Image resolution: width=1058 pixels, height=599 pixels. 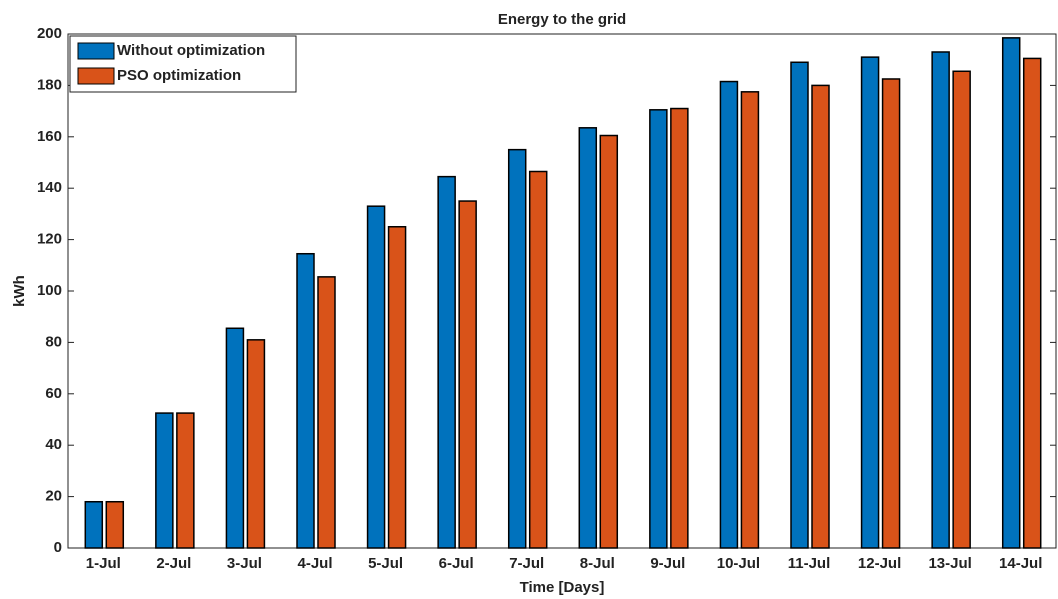 I want to click on x-tick-label: 12-Jul, so click(x=879, y=563).